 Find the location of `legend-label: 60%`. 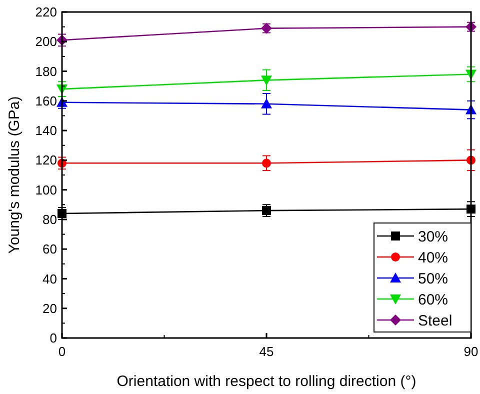

legend-label: 60% is located at coordinates (433, 299).